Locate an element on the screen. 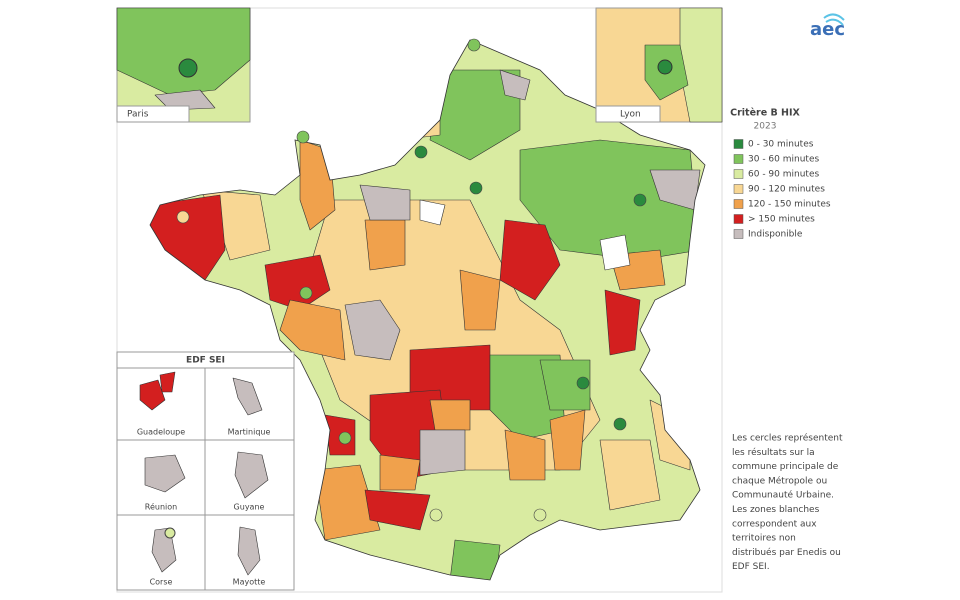 The width and height of the screenshot is (960, 600). note-line: les résultats sur la is located at coordinates (773, 452).